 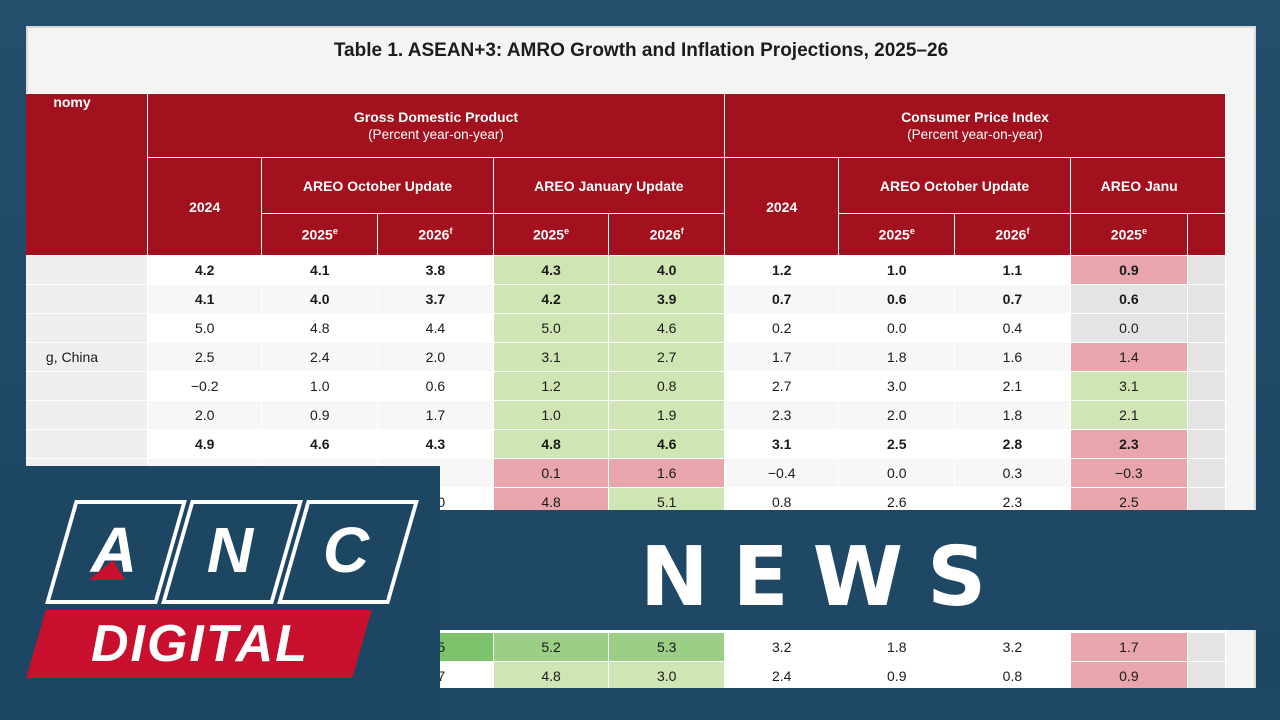 I want to click on digital-label: DIGITAL, so click(x=200, y=644).